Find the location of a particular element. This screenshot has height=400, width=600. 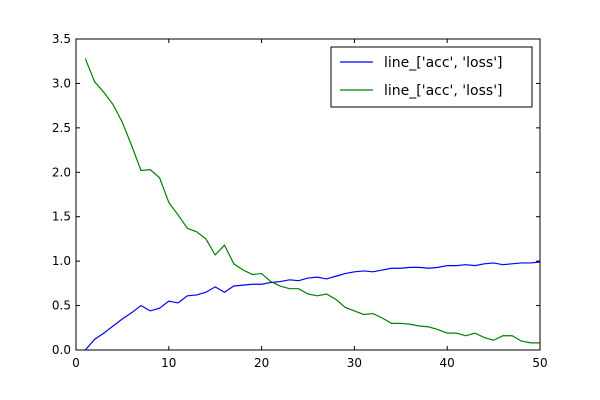

x-tick-label-0: 0 is located at coordinates (76, 363).